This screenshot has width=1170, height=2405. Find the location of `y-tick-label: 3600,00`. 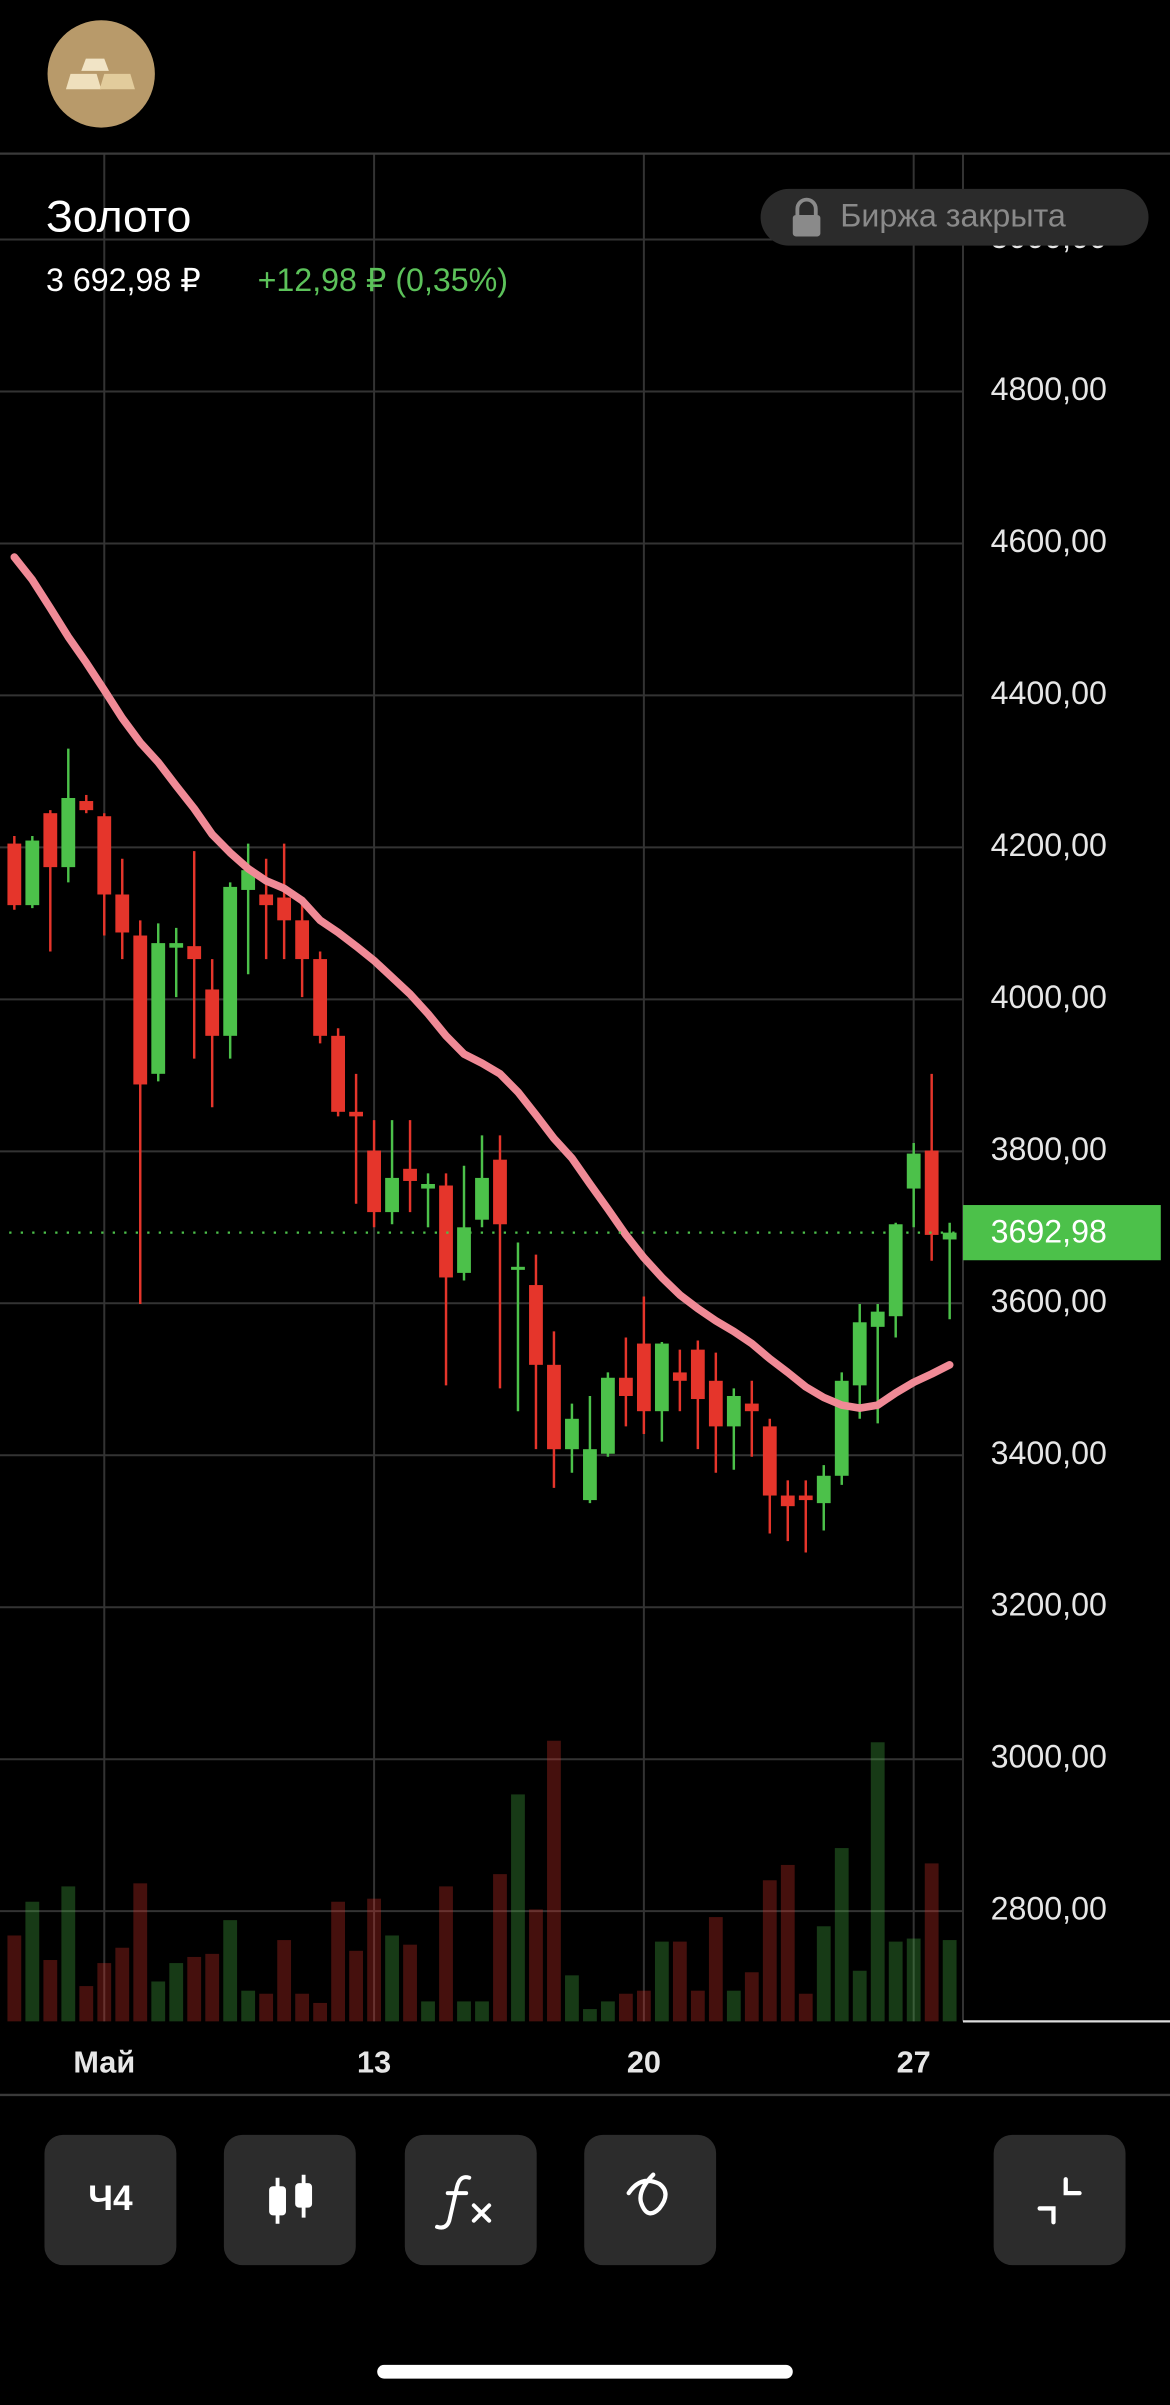

y-tick-label: 3600,00 is located at coordinates (1049, 1301).